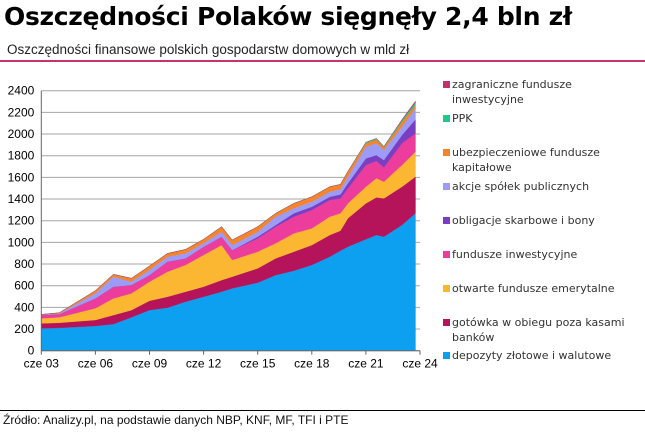 The image size is (645, 434). What do you see at coordinates (515, 254) in the screenshot?
I see `legend-label: fundusze inwestycyjne` at bounding box center [515, 254].